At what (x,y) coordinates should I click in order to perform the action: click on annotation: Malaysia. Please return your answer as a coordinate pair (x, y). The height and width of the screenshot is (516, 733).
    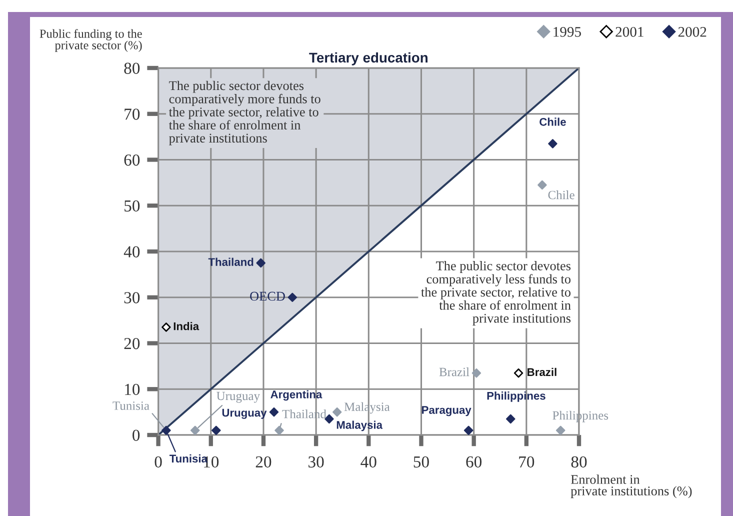
    Looking at the image, I should click on (359, 426).